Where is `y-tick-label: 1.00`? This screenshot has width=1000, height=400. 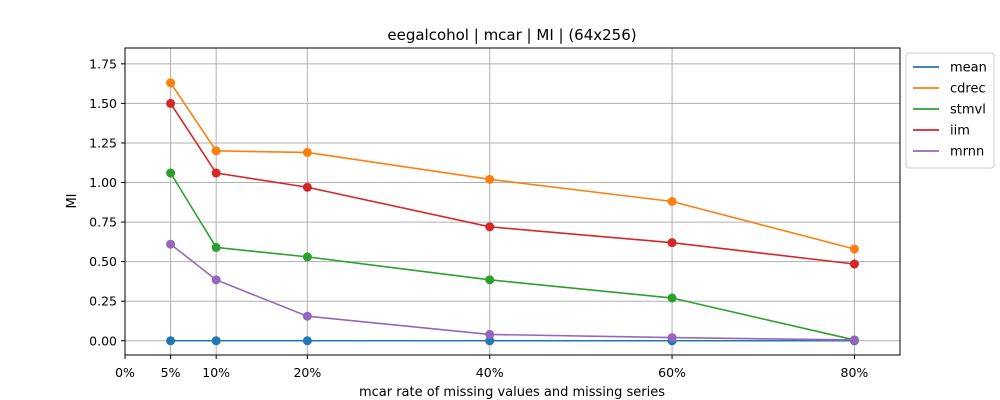 y-tick-label: 1.00 is located at coordinates (103, 182).